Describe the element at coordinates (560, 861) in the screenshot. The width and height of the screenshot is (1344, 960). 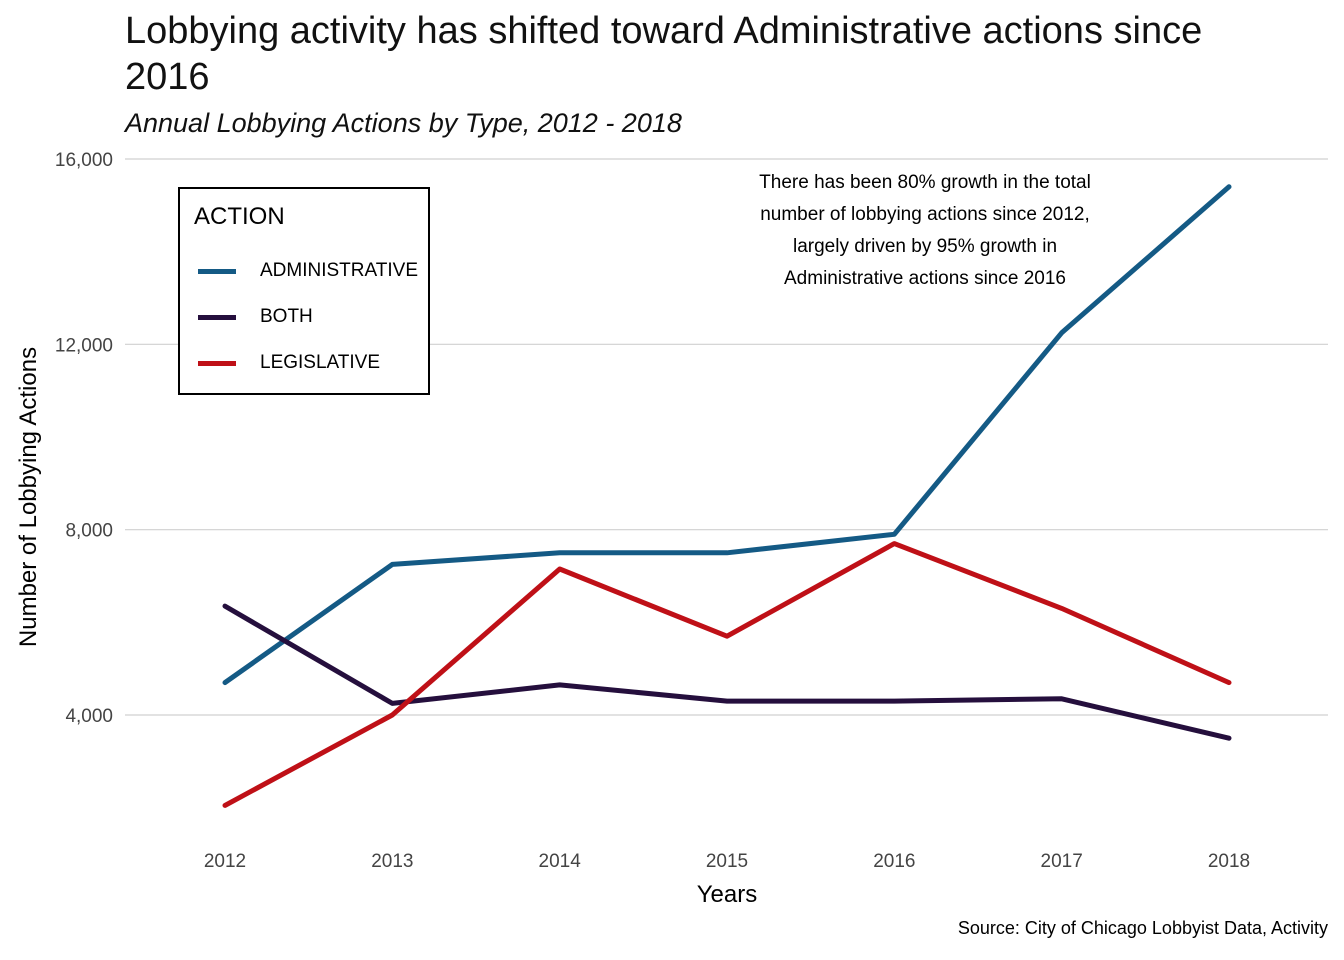
I see `x-tick-label: 2014` at that location.